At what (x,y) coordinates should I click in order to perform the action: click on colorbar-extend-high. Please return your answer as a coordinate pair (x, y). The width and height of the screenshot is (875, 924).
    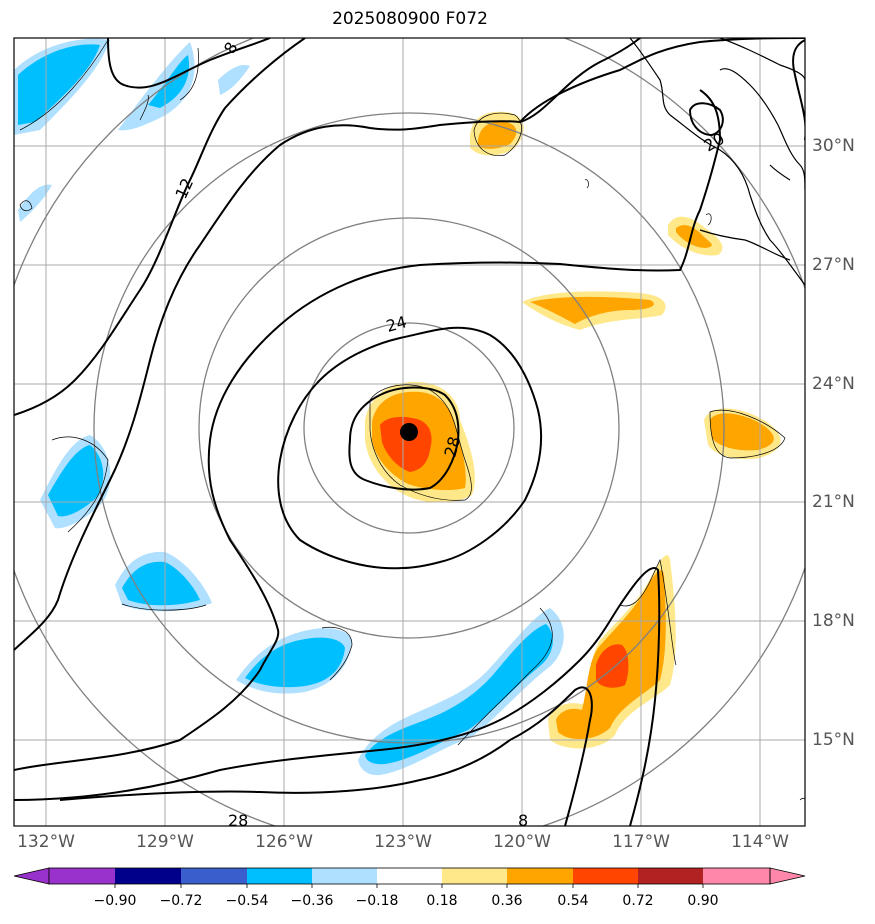
    Looking at the image, I should click on (787, 876).